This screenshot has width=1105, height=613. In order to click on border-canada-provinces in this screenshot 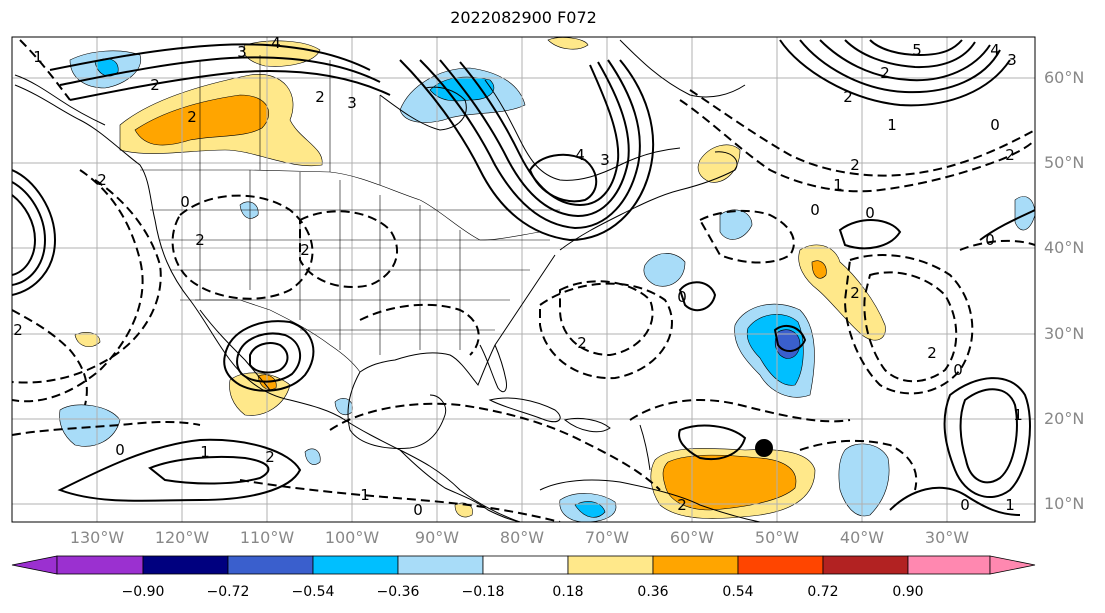, I will do `click(290, 120)`.